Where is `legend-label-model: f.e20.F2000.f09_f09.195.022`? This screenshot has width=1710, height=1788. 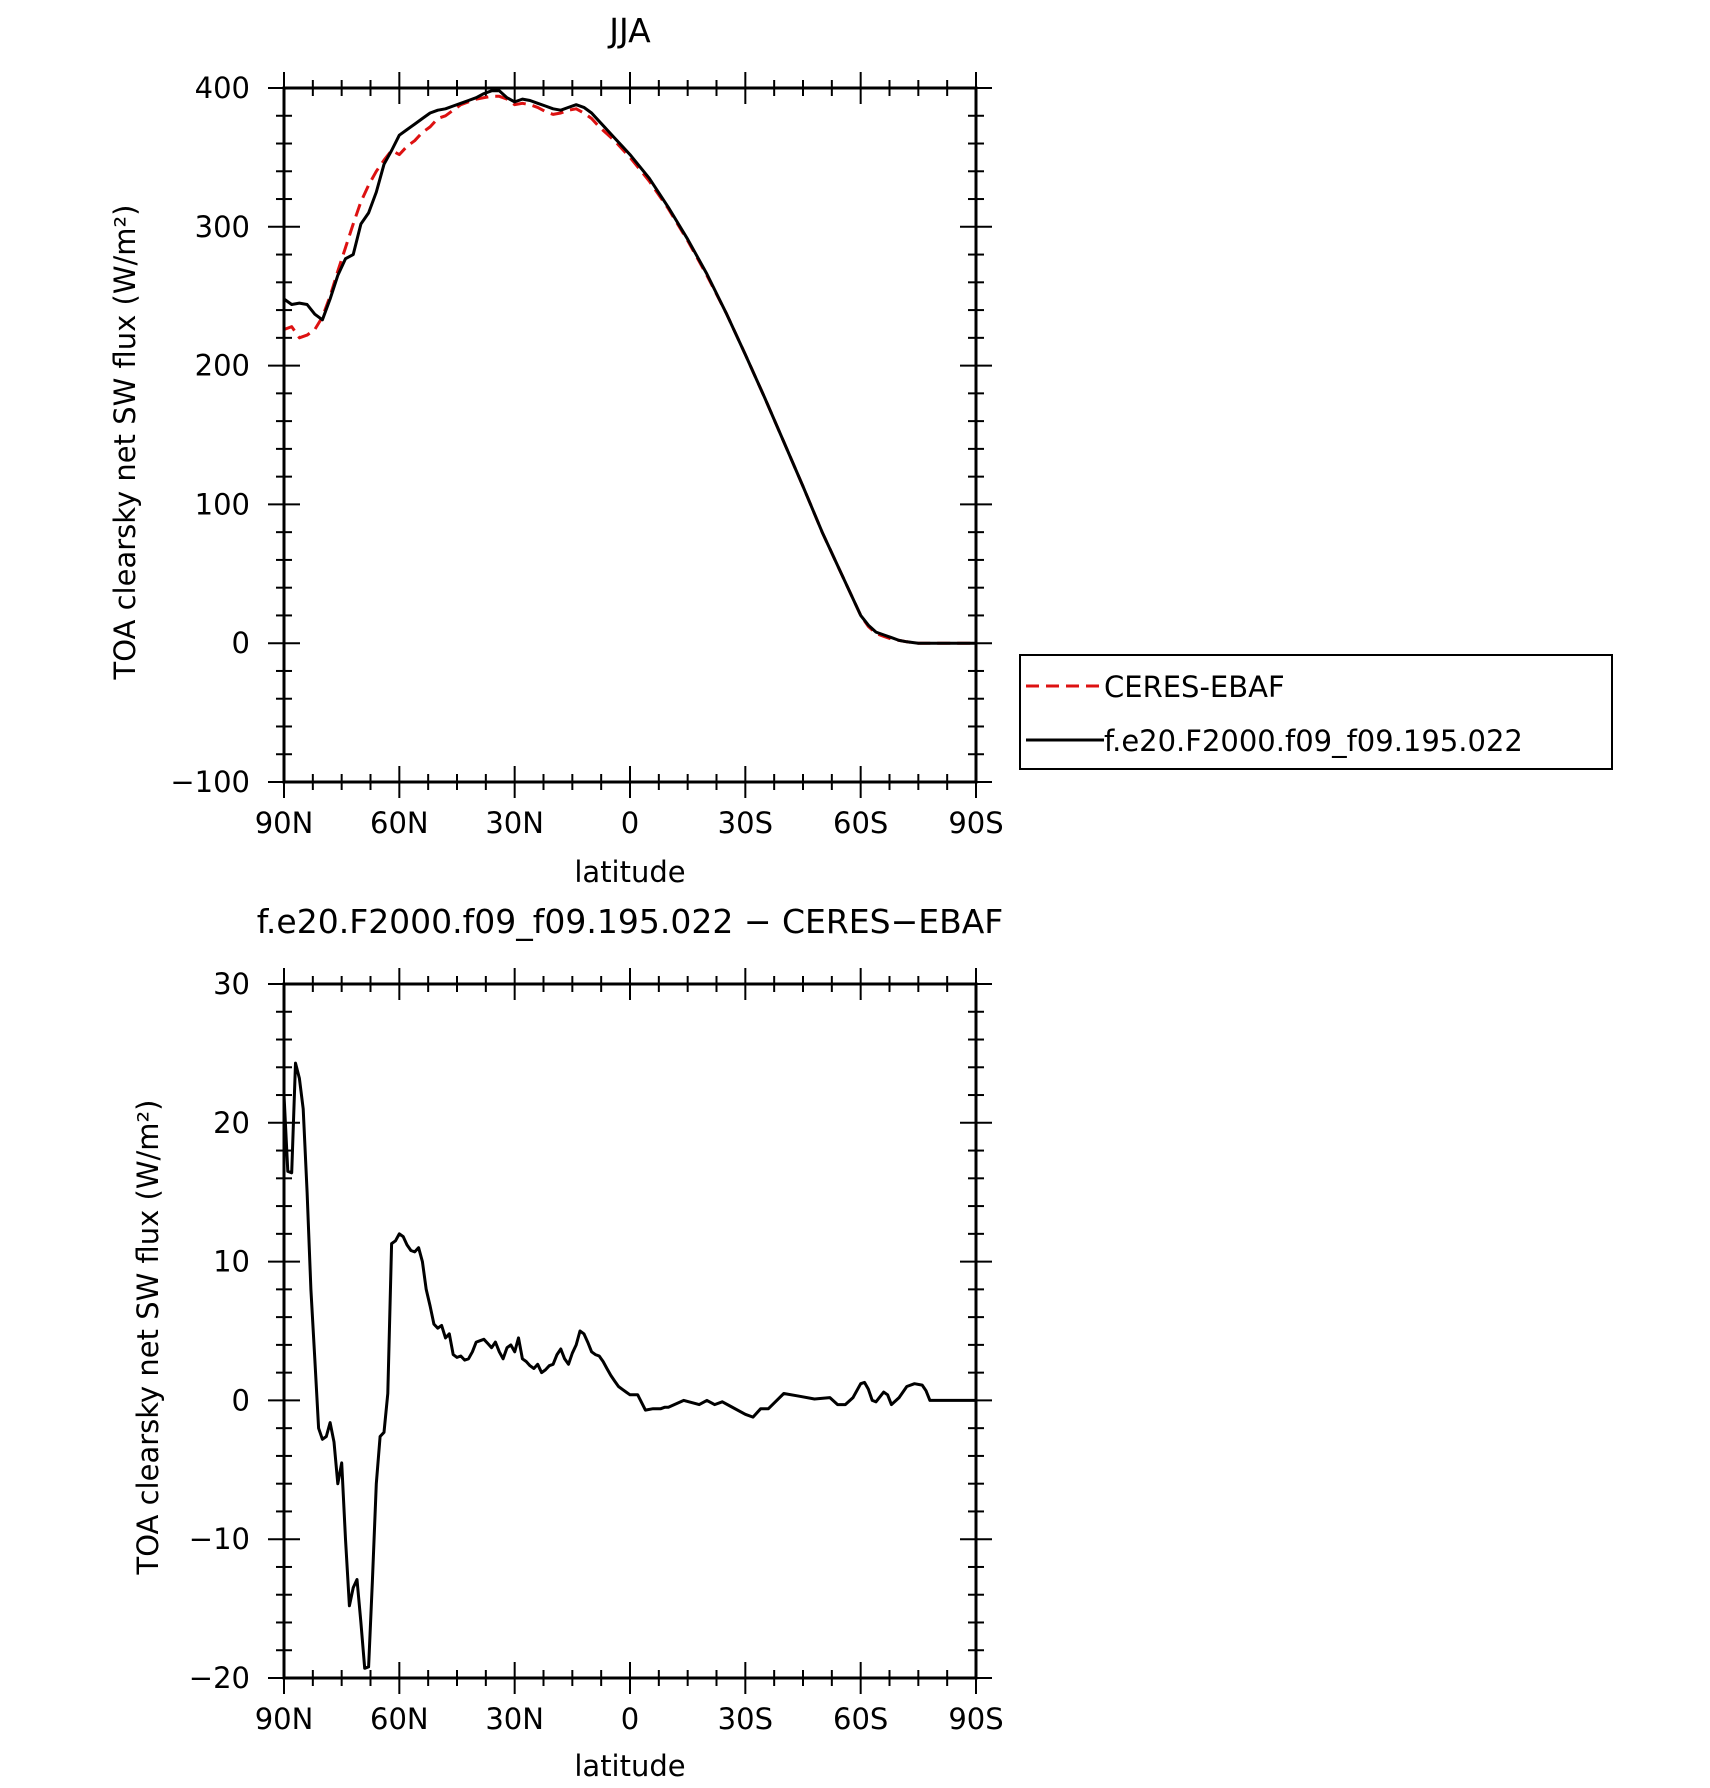
legend-label-model: f.e20.F2000.f09_f09.195.022 is located at coordinates (1313, 741).